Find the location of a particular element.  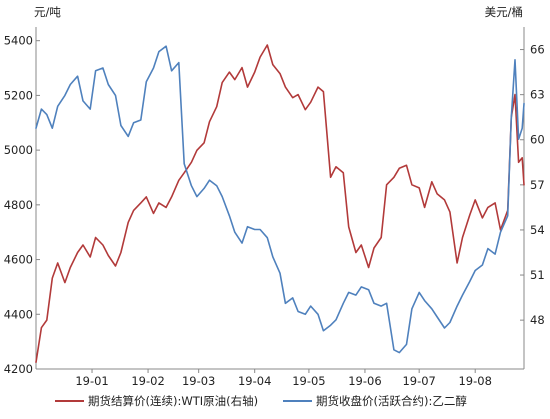

right-tick-label: 57 is located at coordinates (537, 185).